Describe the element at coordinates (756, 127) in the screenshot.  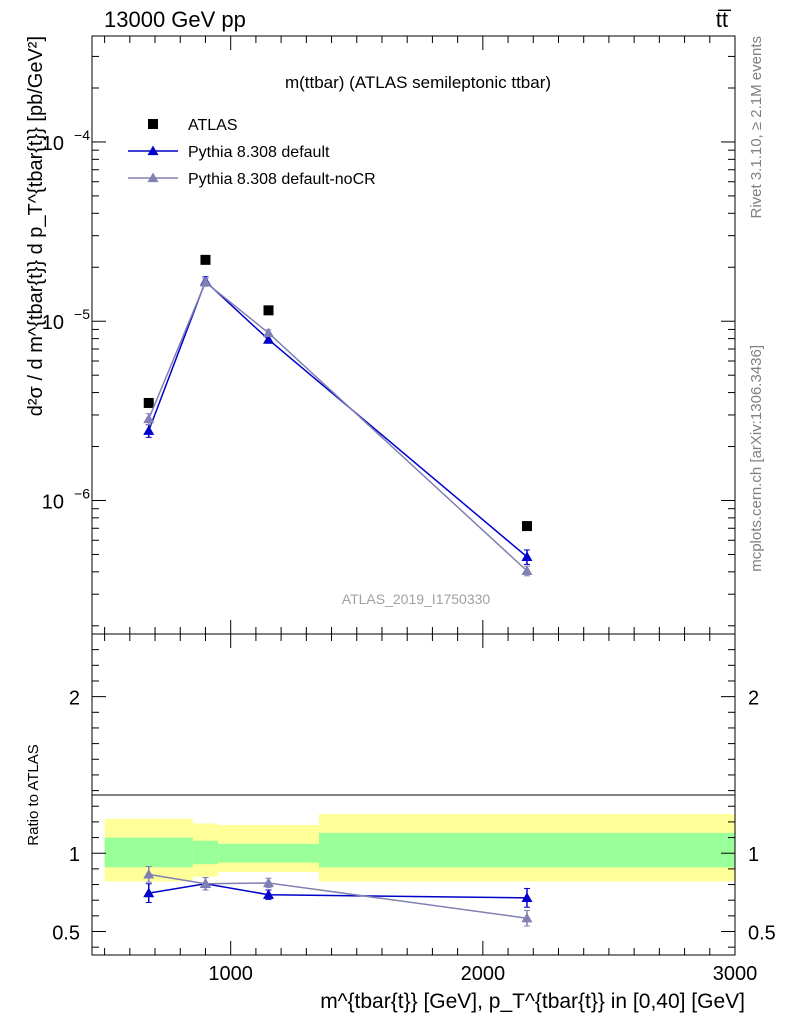
I see `rivet-label: Rivet 3.1.10, ≥ 2.1M events` at that location.